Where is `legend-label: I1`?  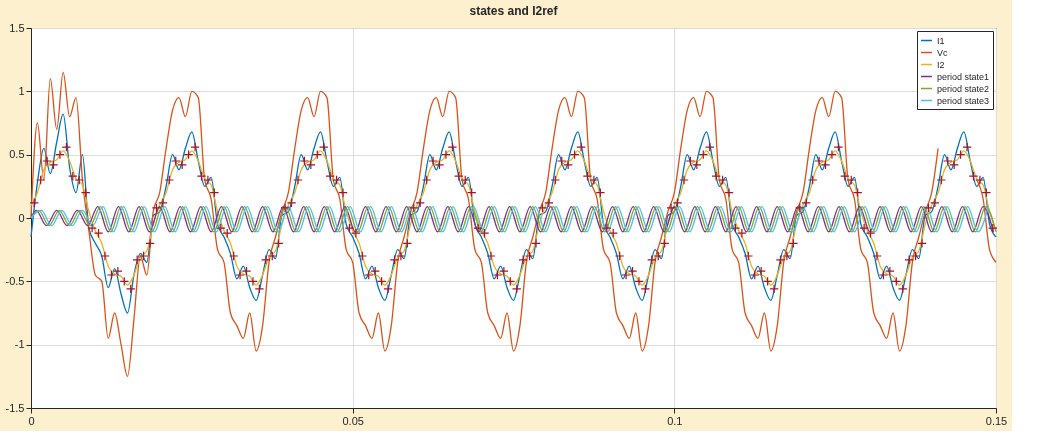
legend-label: I1 is located at coordinates (941, 40).